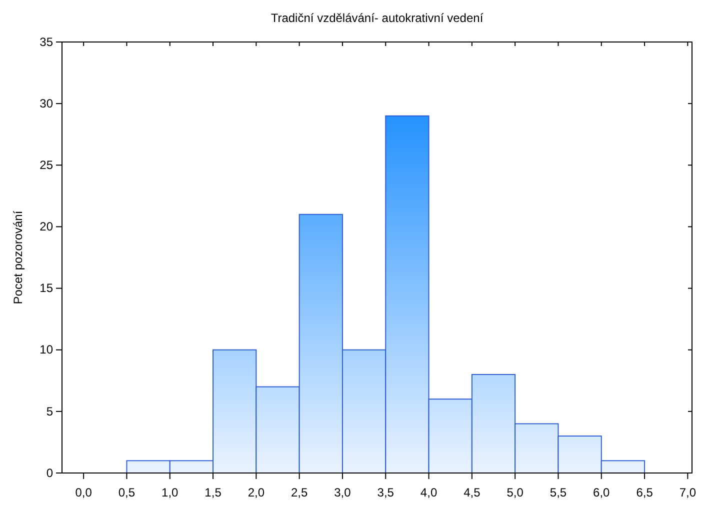 The height and width of the screenshot is (526, 704). What do you see at coordinates (558, 492) in the screenshot?
I see `x-tick-label: 5,5` at bounding box center [558, 492].